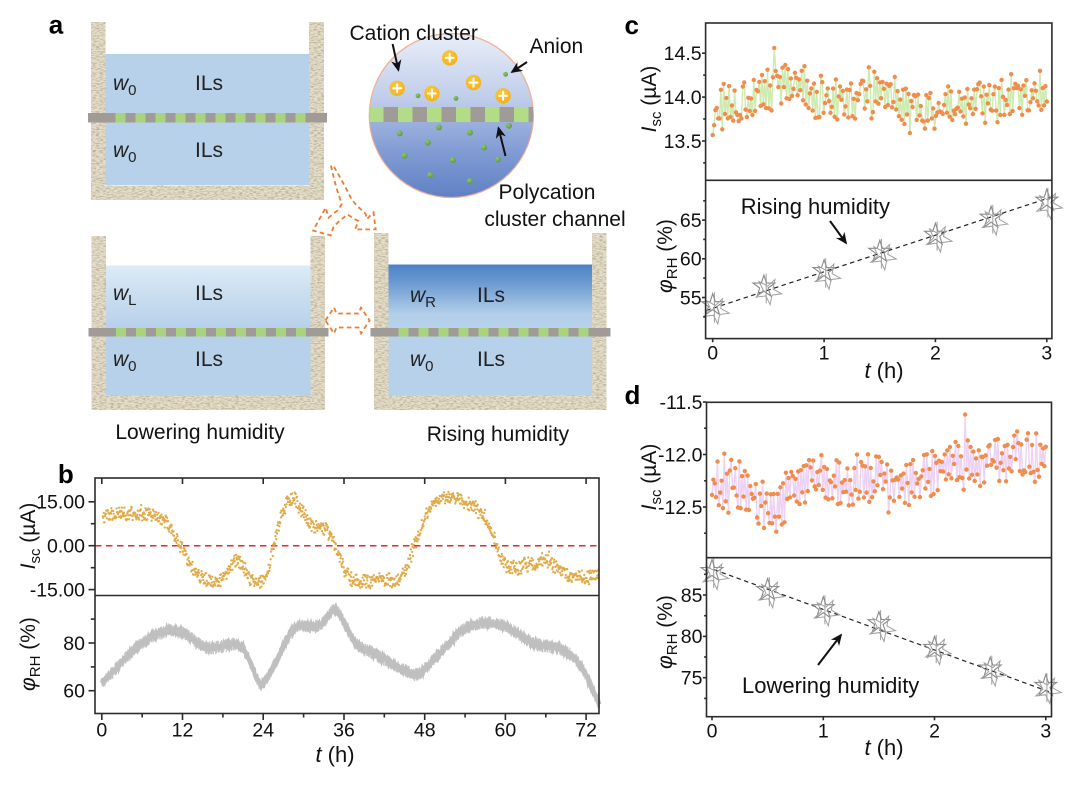  I want to click on svg-text: 85, so click(692, 596).